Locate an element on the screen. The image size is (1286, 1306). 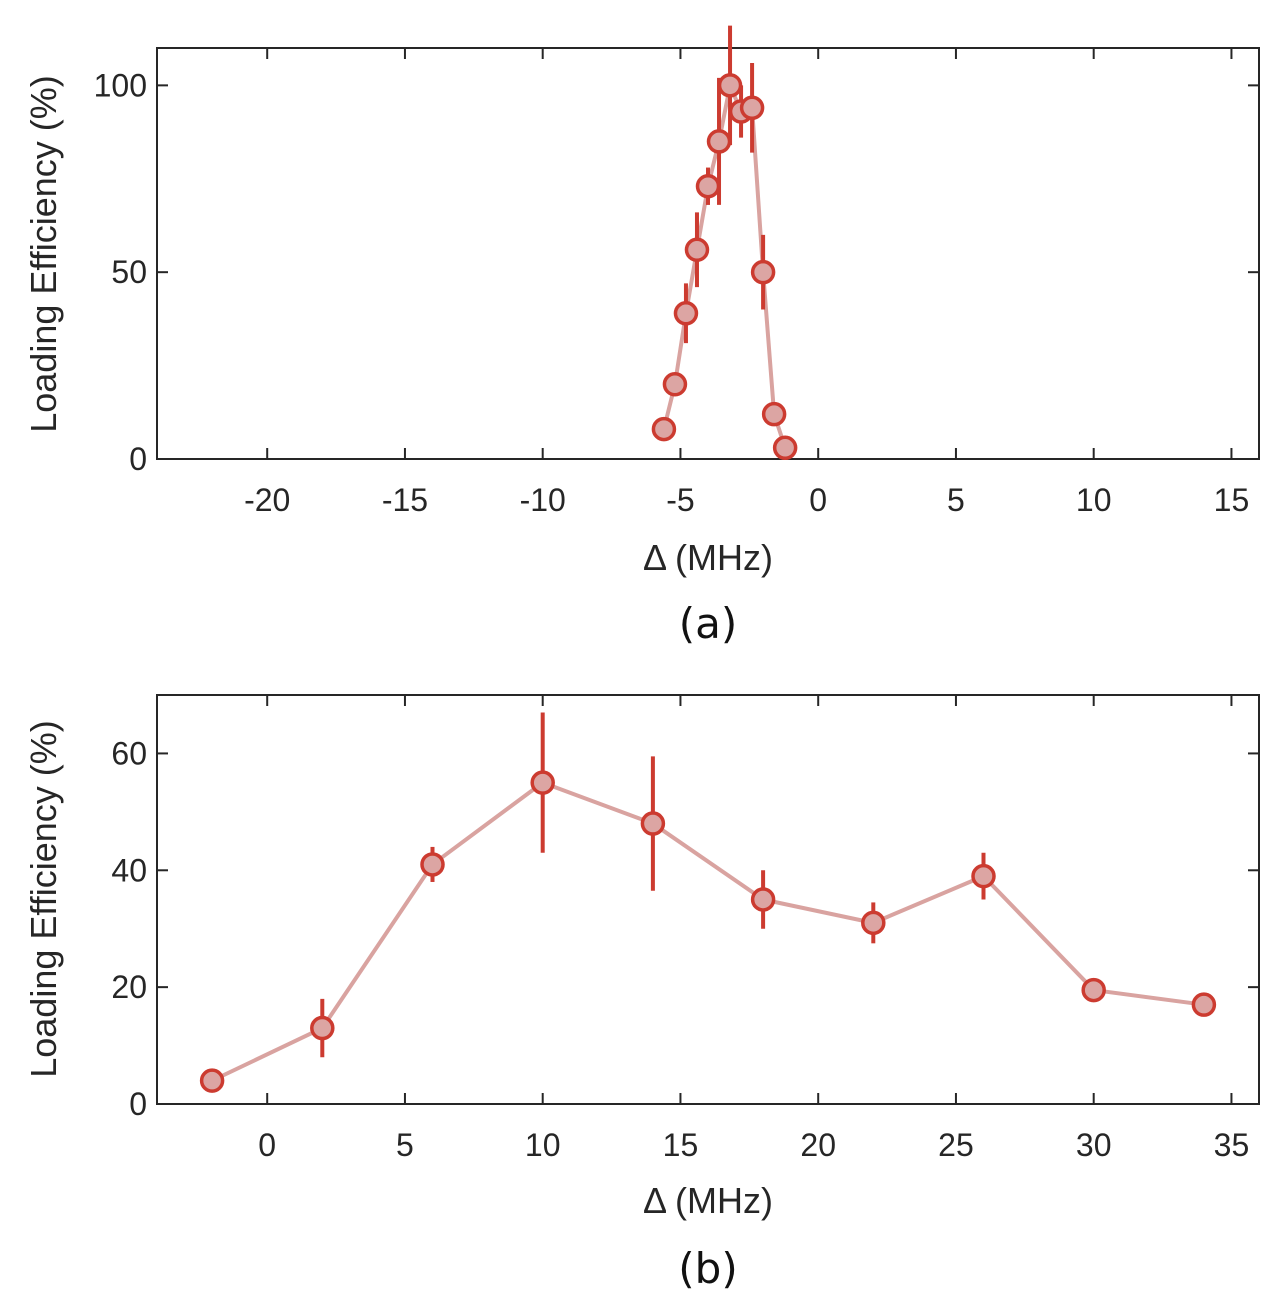
y-tick-label: 50 is located at coordinates (129, 272).